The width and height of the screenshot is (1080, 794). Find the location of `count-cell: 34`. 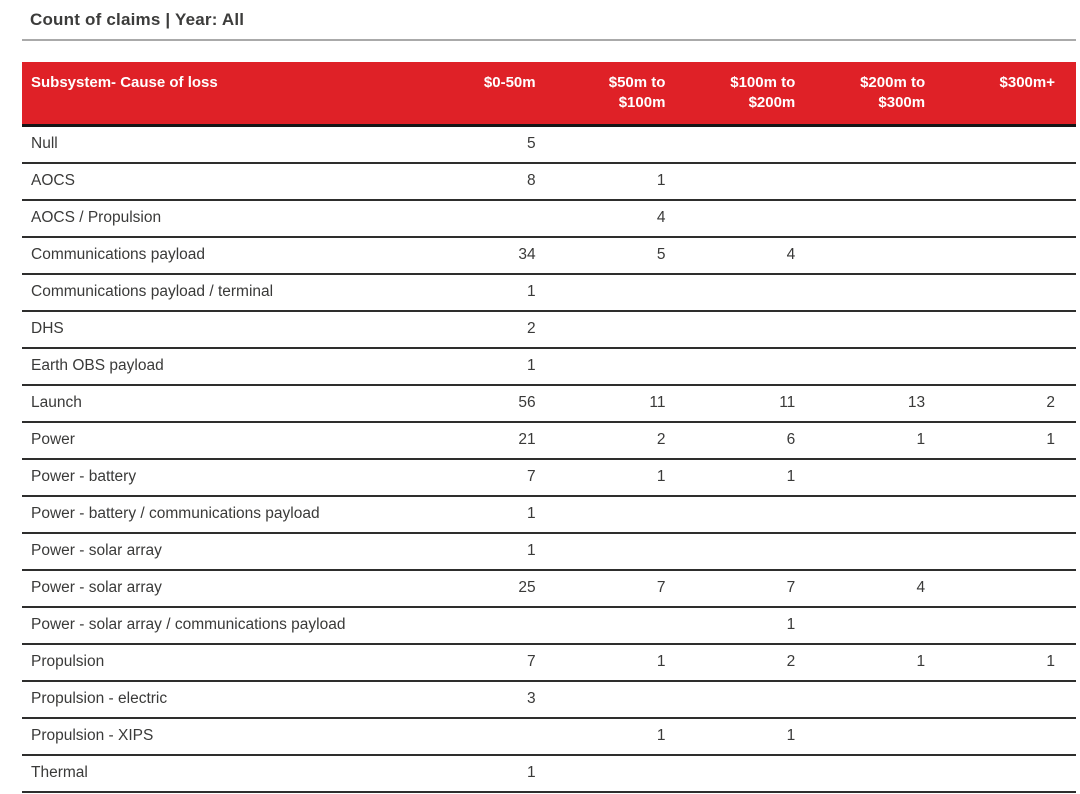

count-cell: 34 is located at coordinates (491, 255).